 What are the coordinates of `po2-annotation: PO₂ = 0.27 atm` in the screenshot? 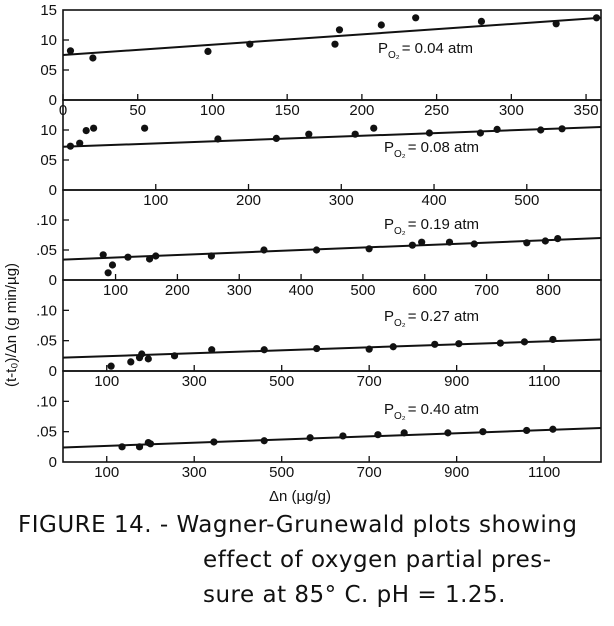 It's located at (431, 318).